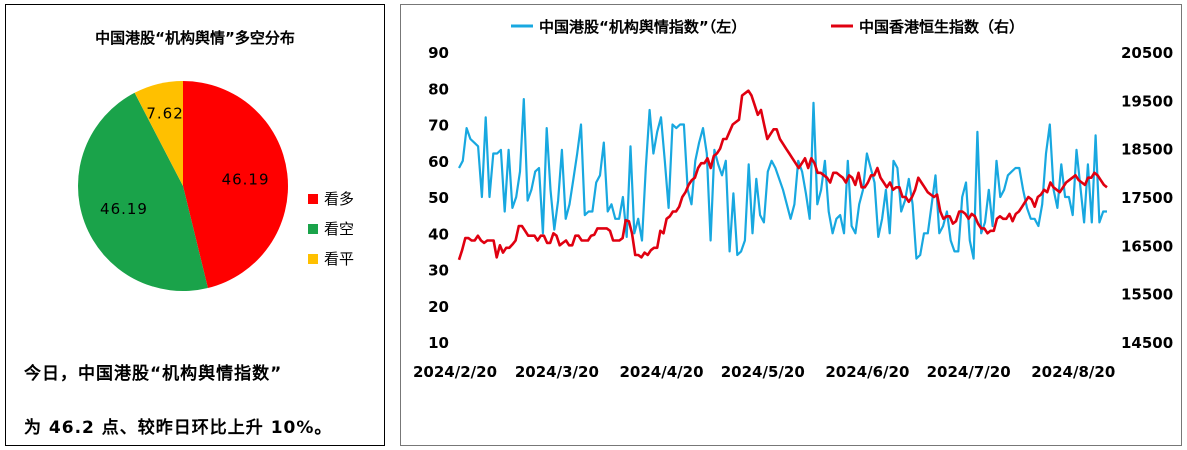 Image resolution: width=1187 pixels, height=450 pixels. What do you see at coordinates (557, 372) in the screenshot?
I see `x-tick-label: 2024/3/20` at bounding box center [557, 372].